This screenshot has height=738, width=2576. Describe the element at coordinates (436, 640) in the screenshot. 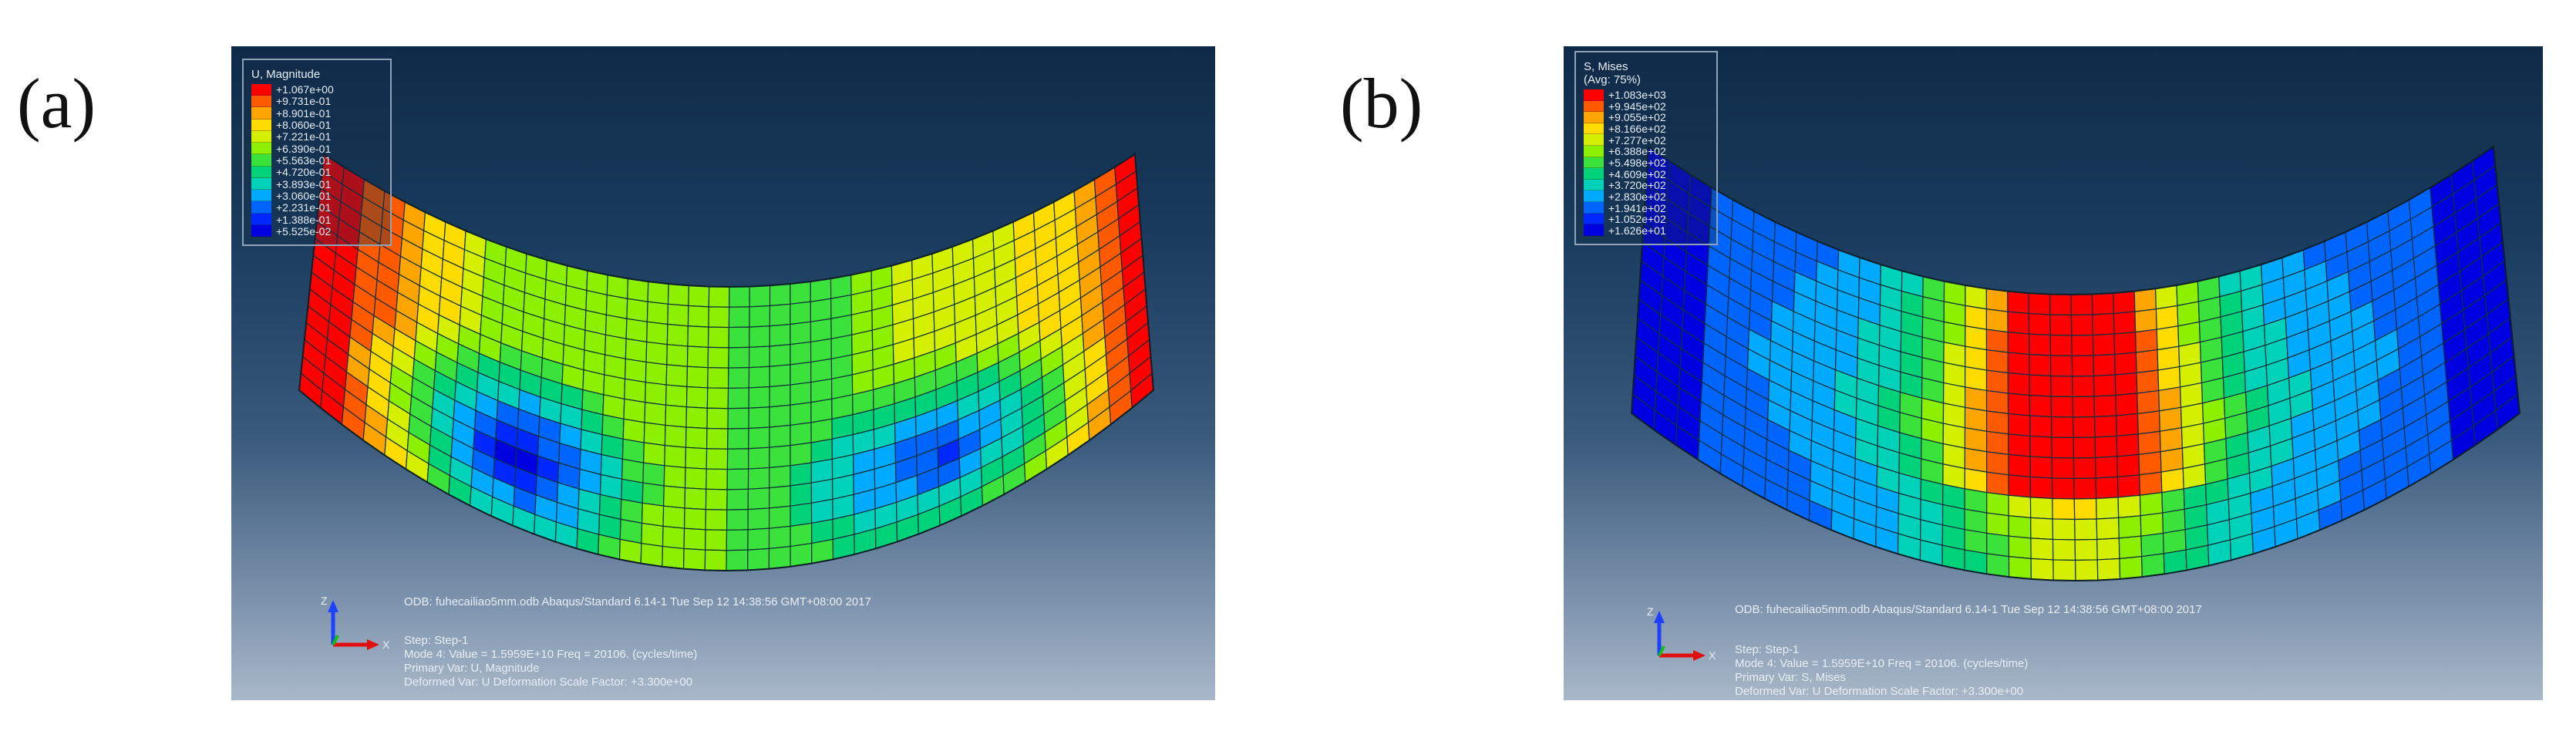

I see `info-step-a: Step: Step-1` at that location.